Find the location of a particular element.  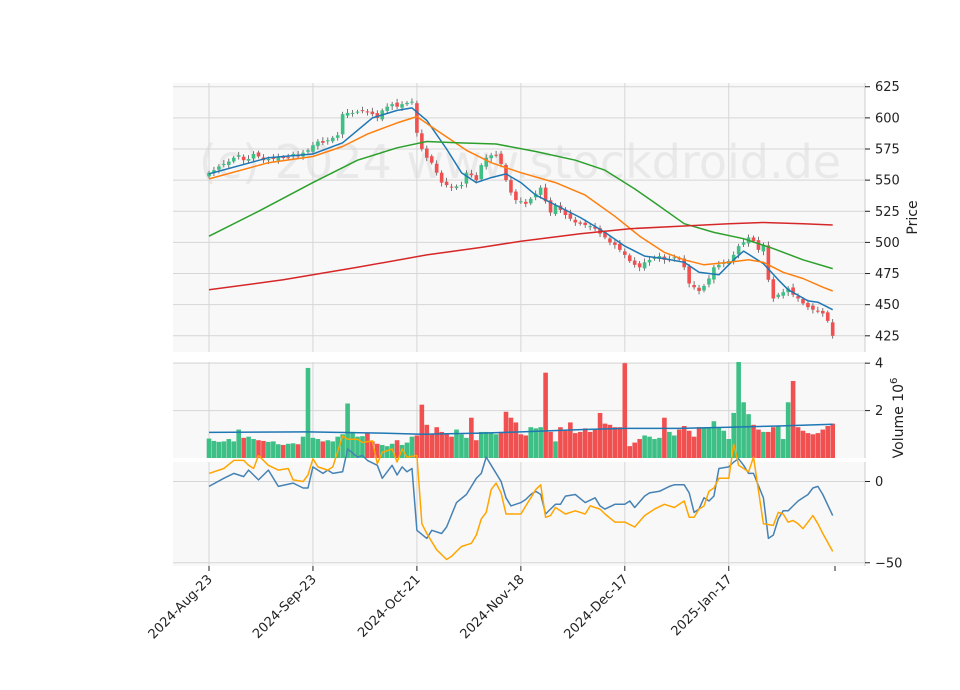

x-tick-label: 2025-Jan-17 is located at coordinates (702, 605).